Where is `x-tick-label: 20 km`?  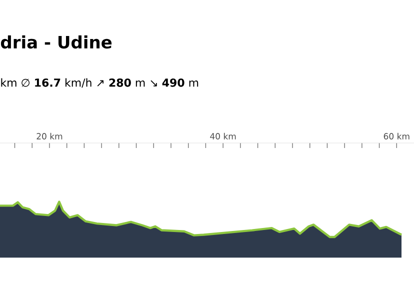
x-tick-label: 20 km is located at coordinates (49, 136).